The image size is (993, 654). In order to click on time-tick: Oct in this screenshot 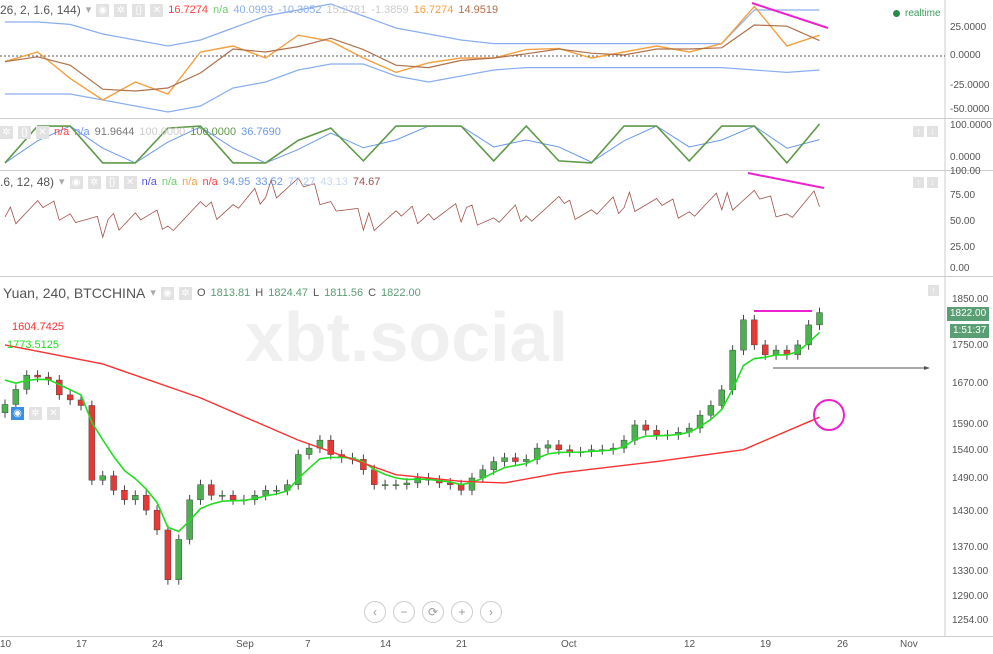, I will do `click(569, 644)`.